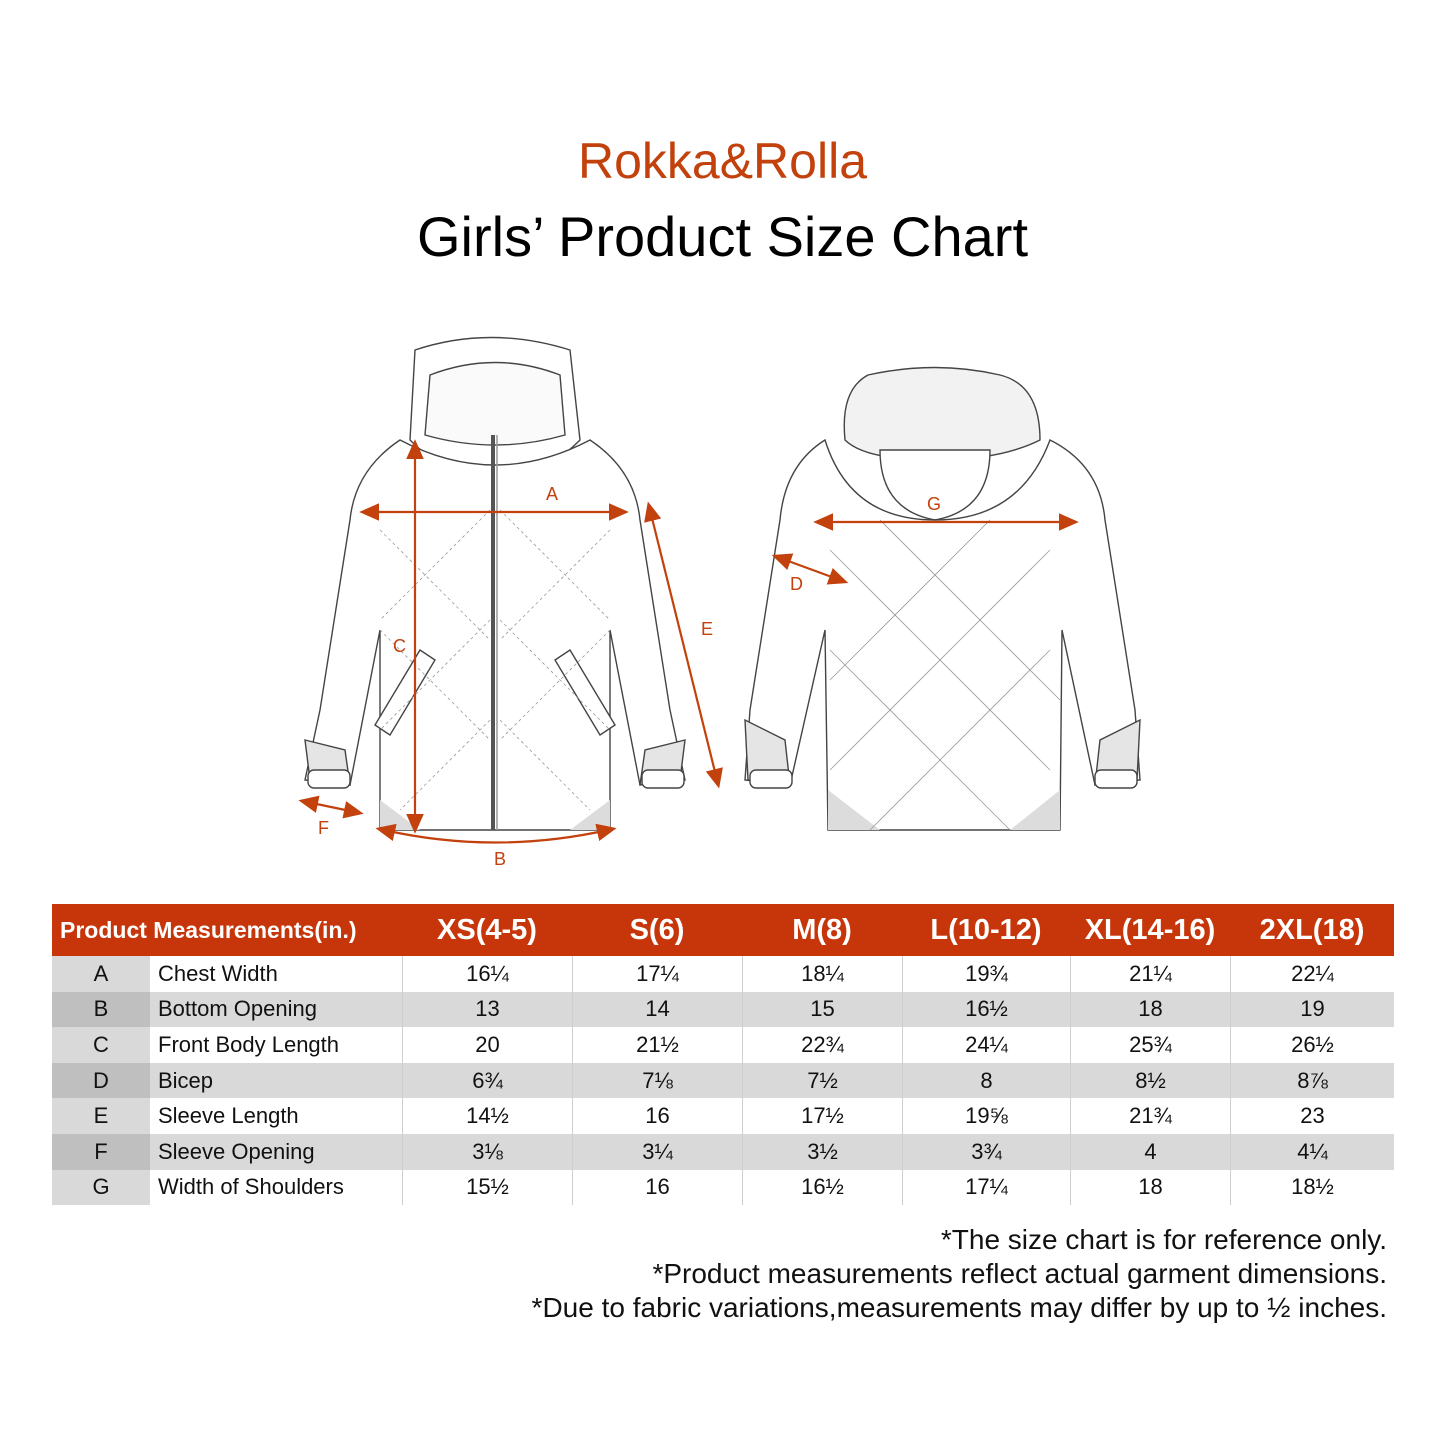 This screenshot has width=1445, height=1445. What do you see at coordinates (986, 1045) in the screenshot?
I see `row-value: 24¼` at bounding box center [986, 1045].